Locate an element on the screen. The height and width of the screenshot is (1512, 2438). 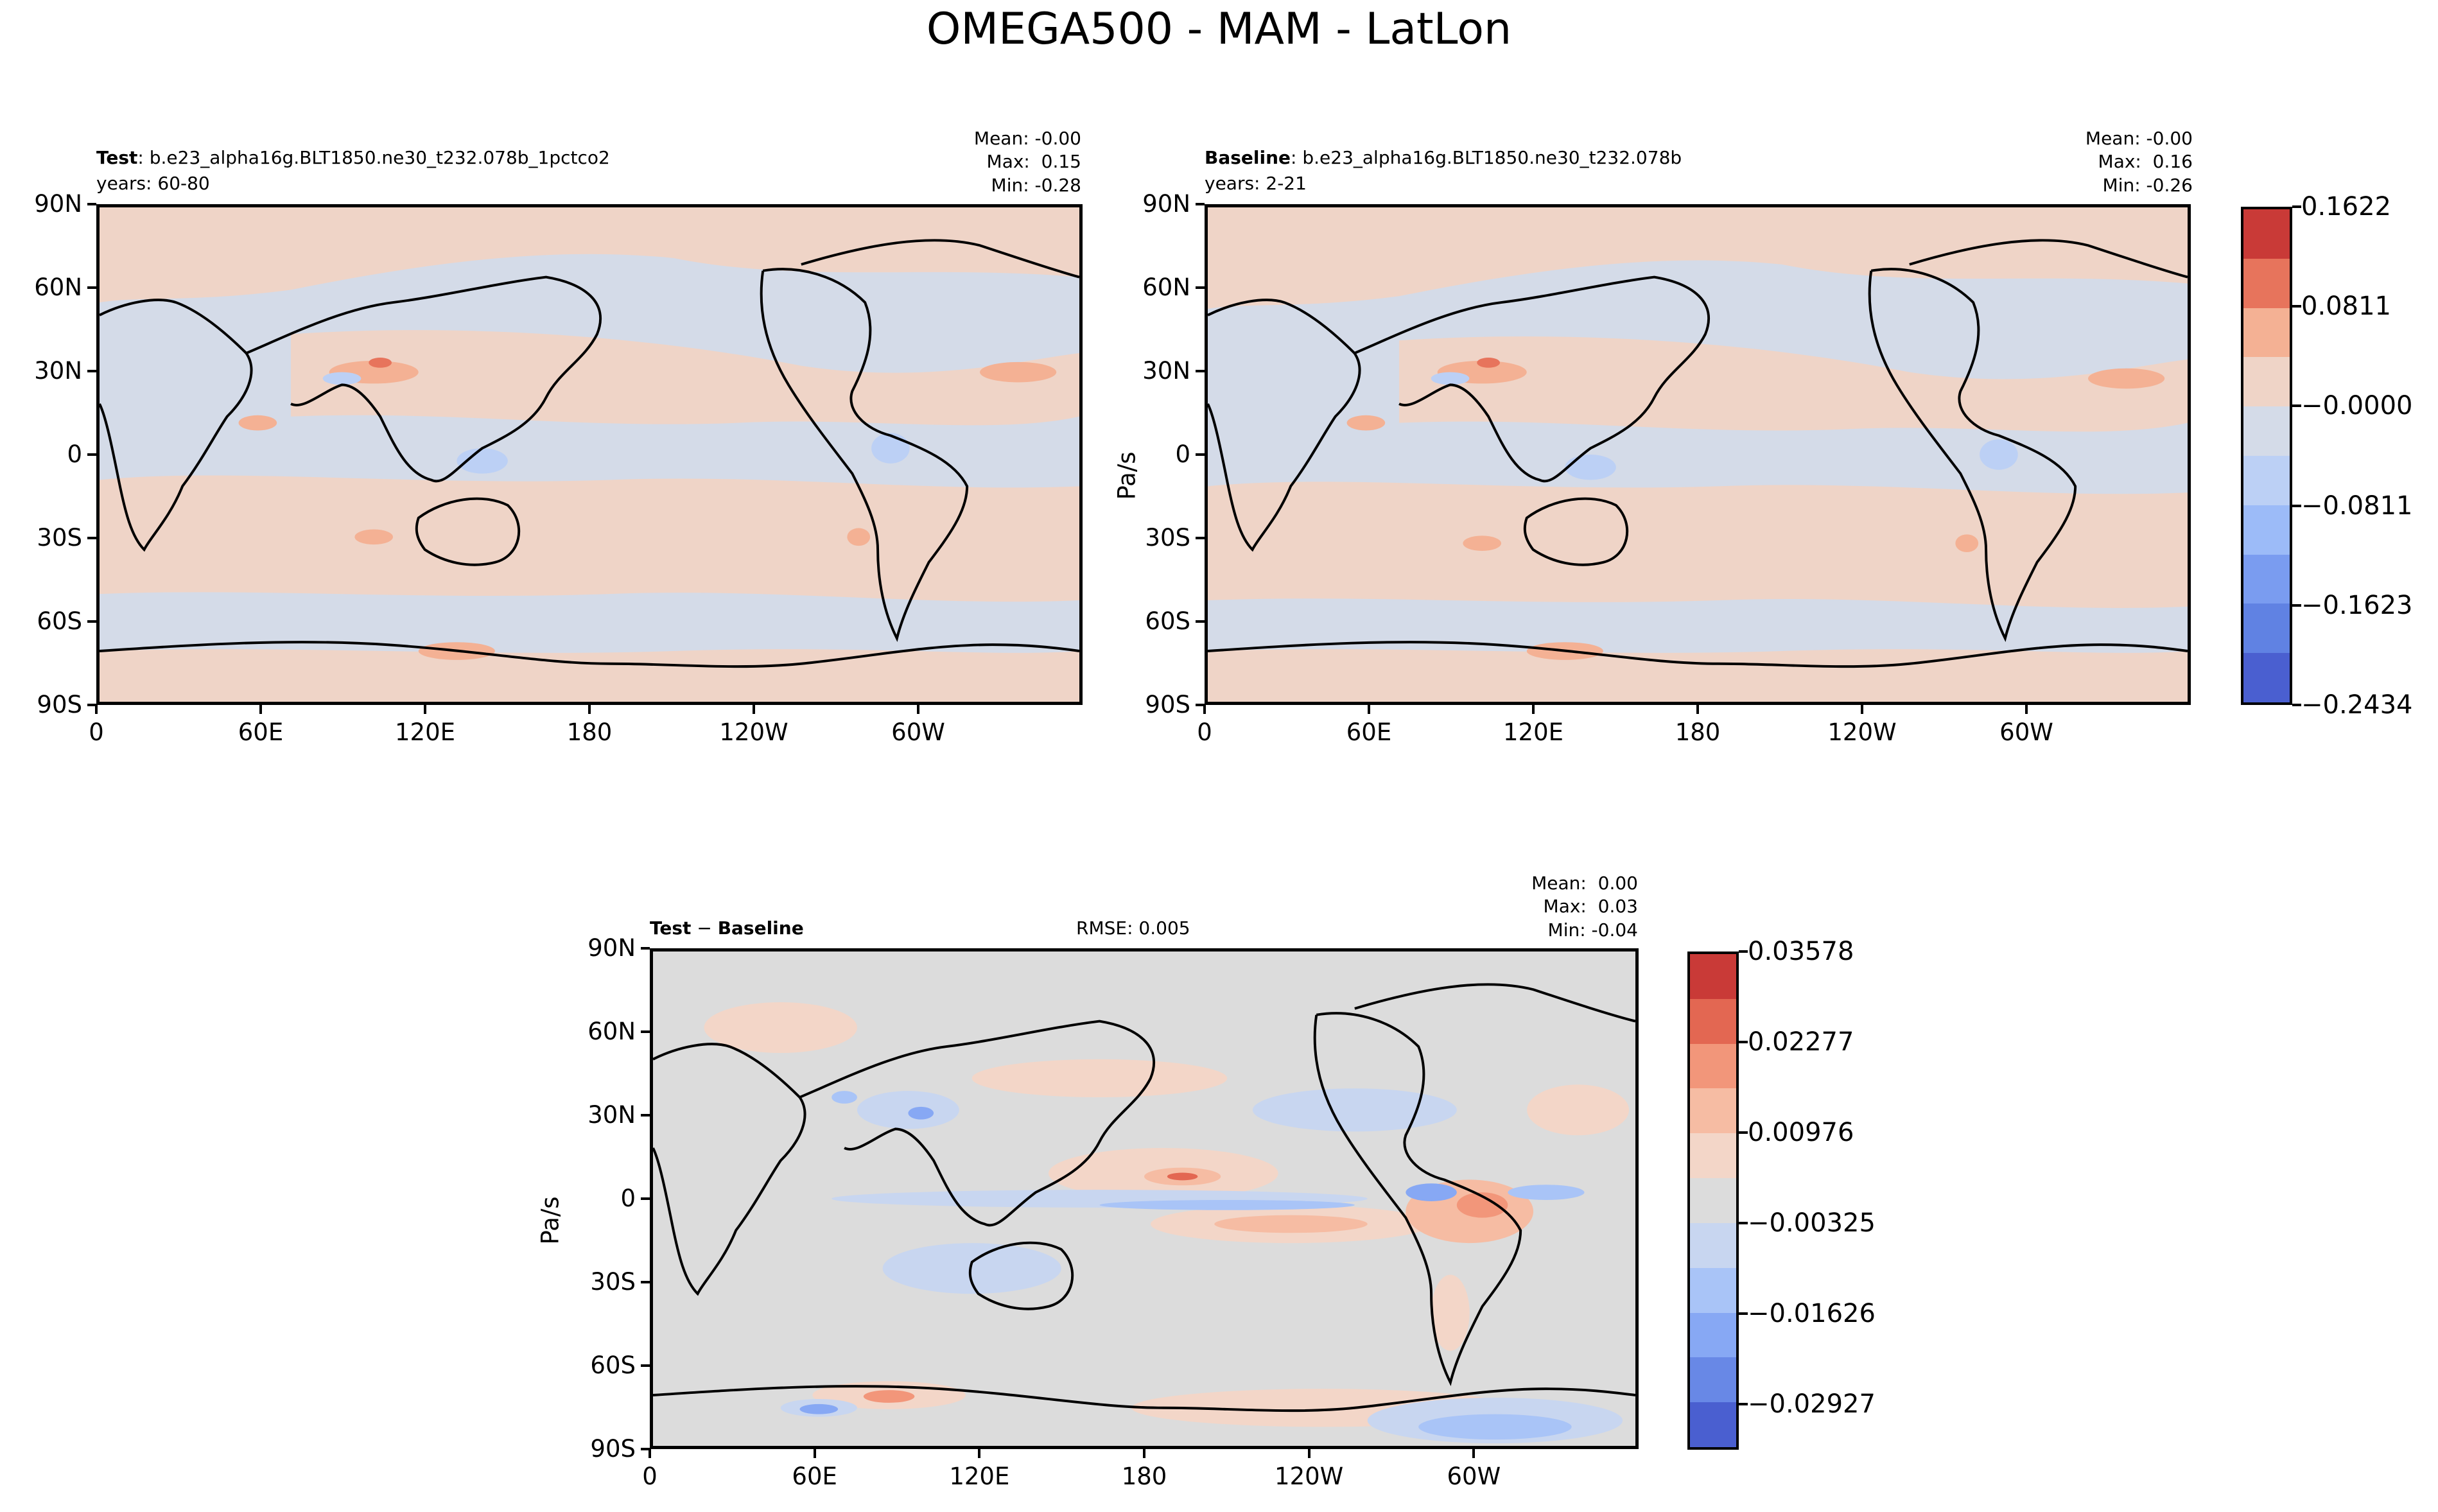
baseline-lat-tick: 30S is located at coordinates (1167, 538).